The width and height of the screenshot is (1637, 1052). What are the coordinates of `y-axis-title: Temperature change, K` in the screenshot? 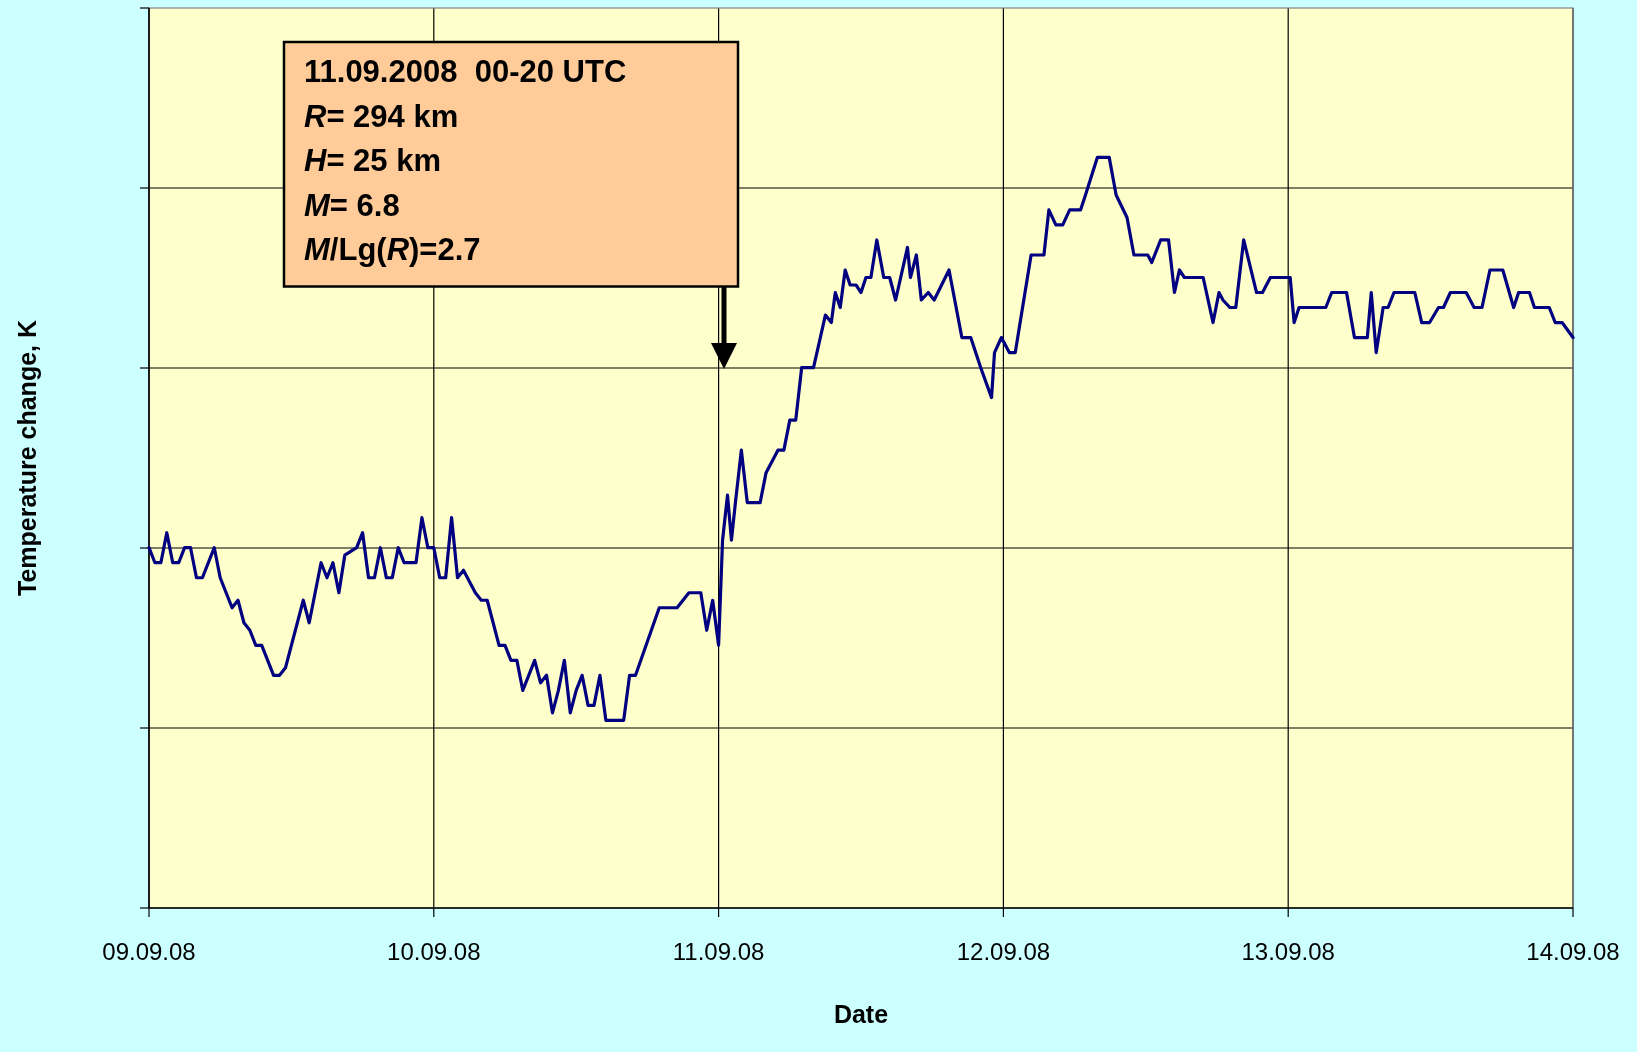 It's located at (27, 458).